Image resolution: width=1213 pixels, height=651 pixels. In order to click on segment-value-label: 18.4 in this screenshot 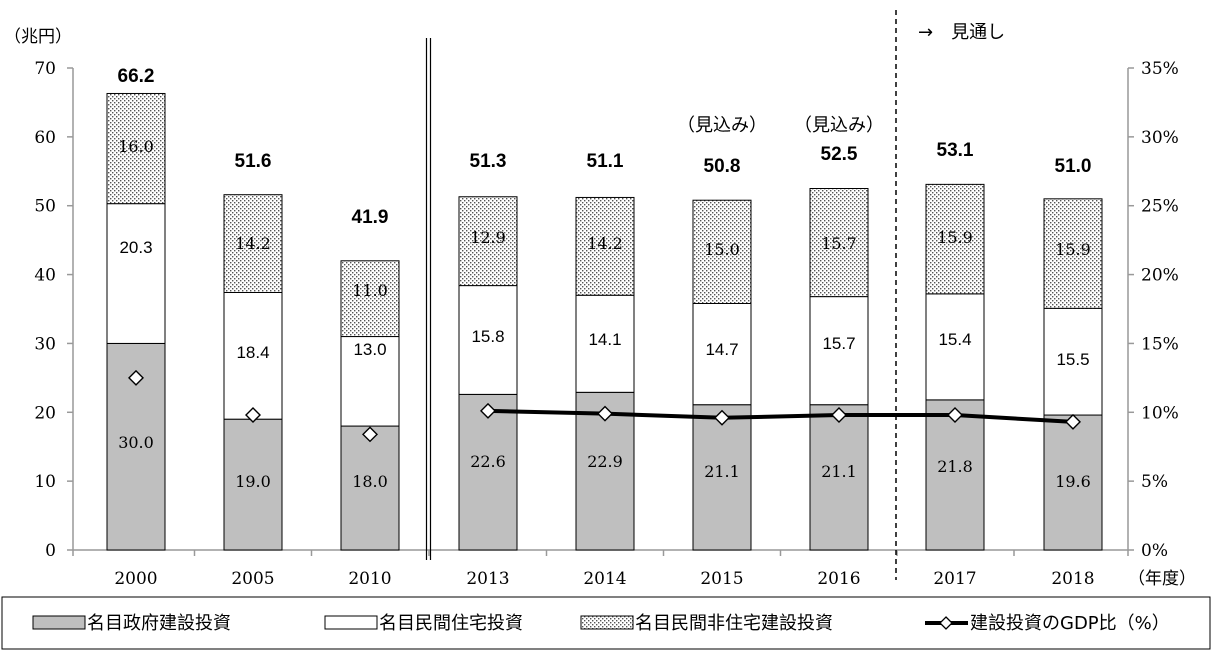, I will do `click(252, 352)`.